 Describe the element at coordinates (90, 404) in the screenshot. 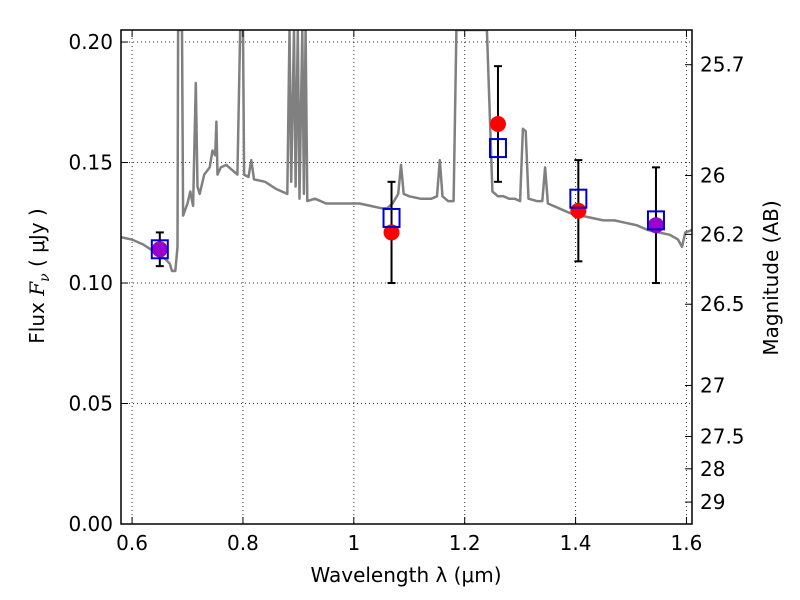

I see `y-tick-label: 0.05` at that location.